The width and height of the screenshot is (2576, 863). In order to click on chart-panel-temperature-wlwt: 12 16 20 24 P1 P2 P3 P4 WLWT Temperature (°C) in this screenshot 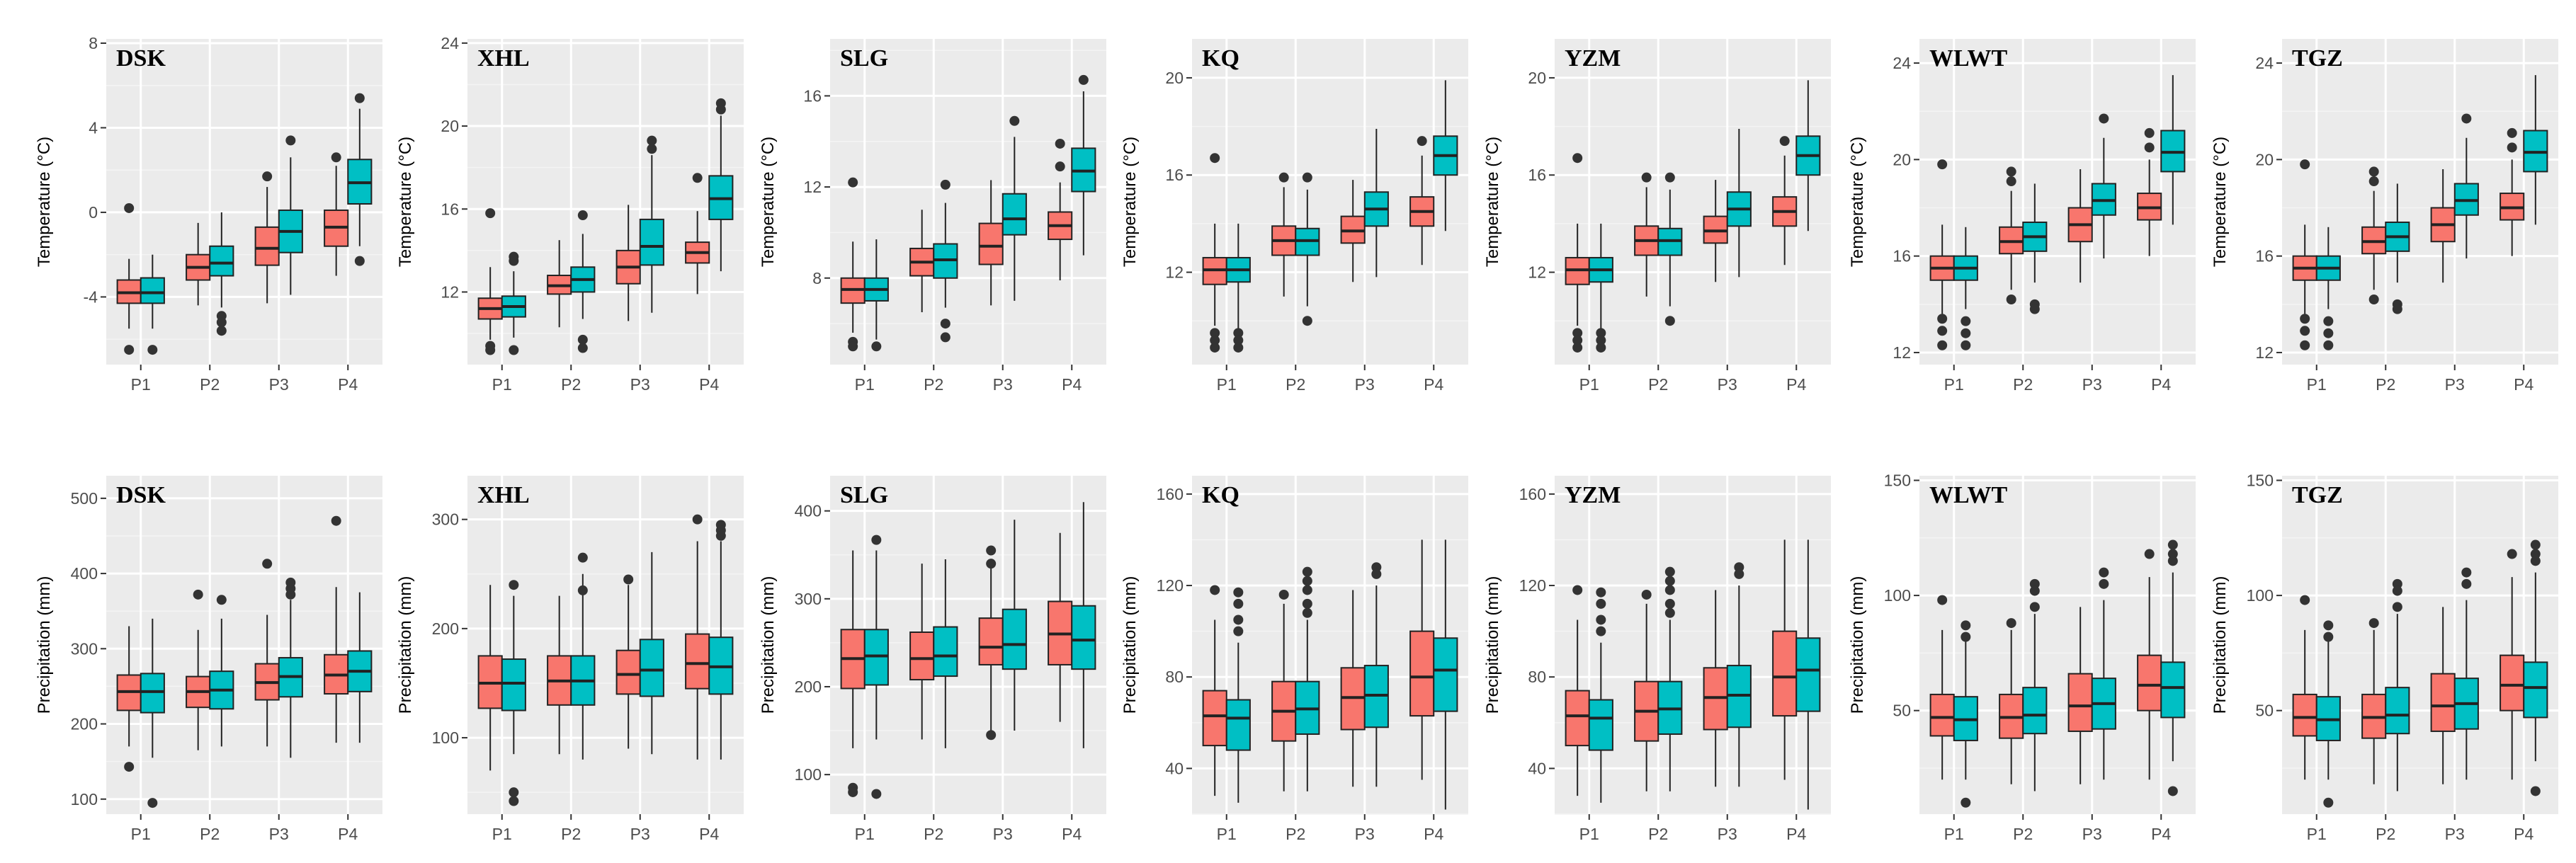, I will do `click(2022, 216)`.